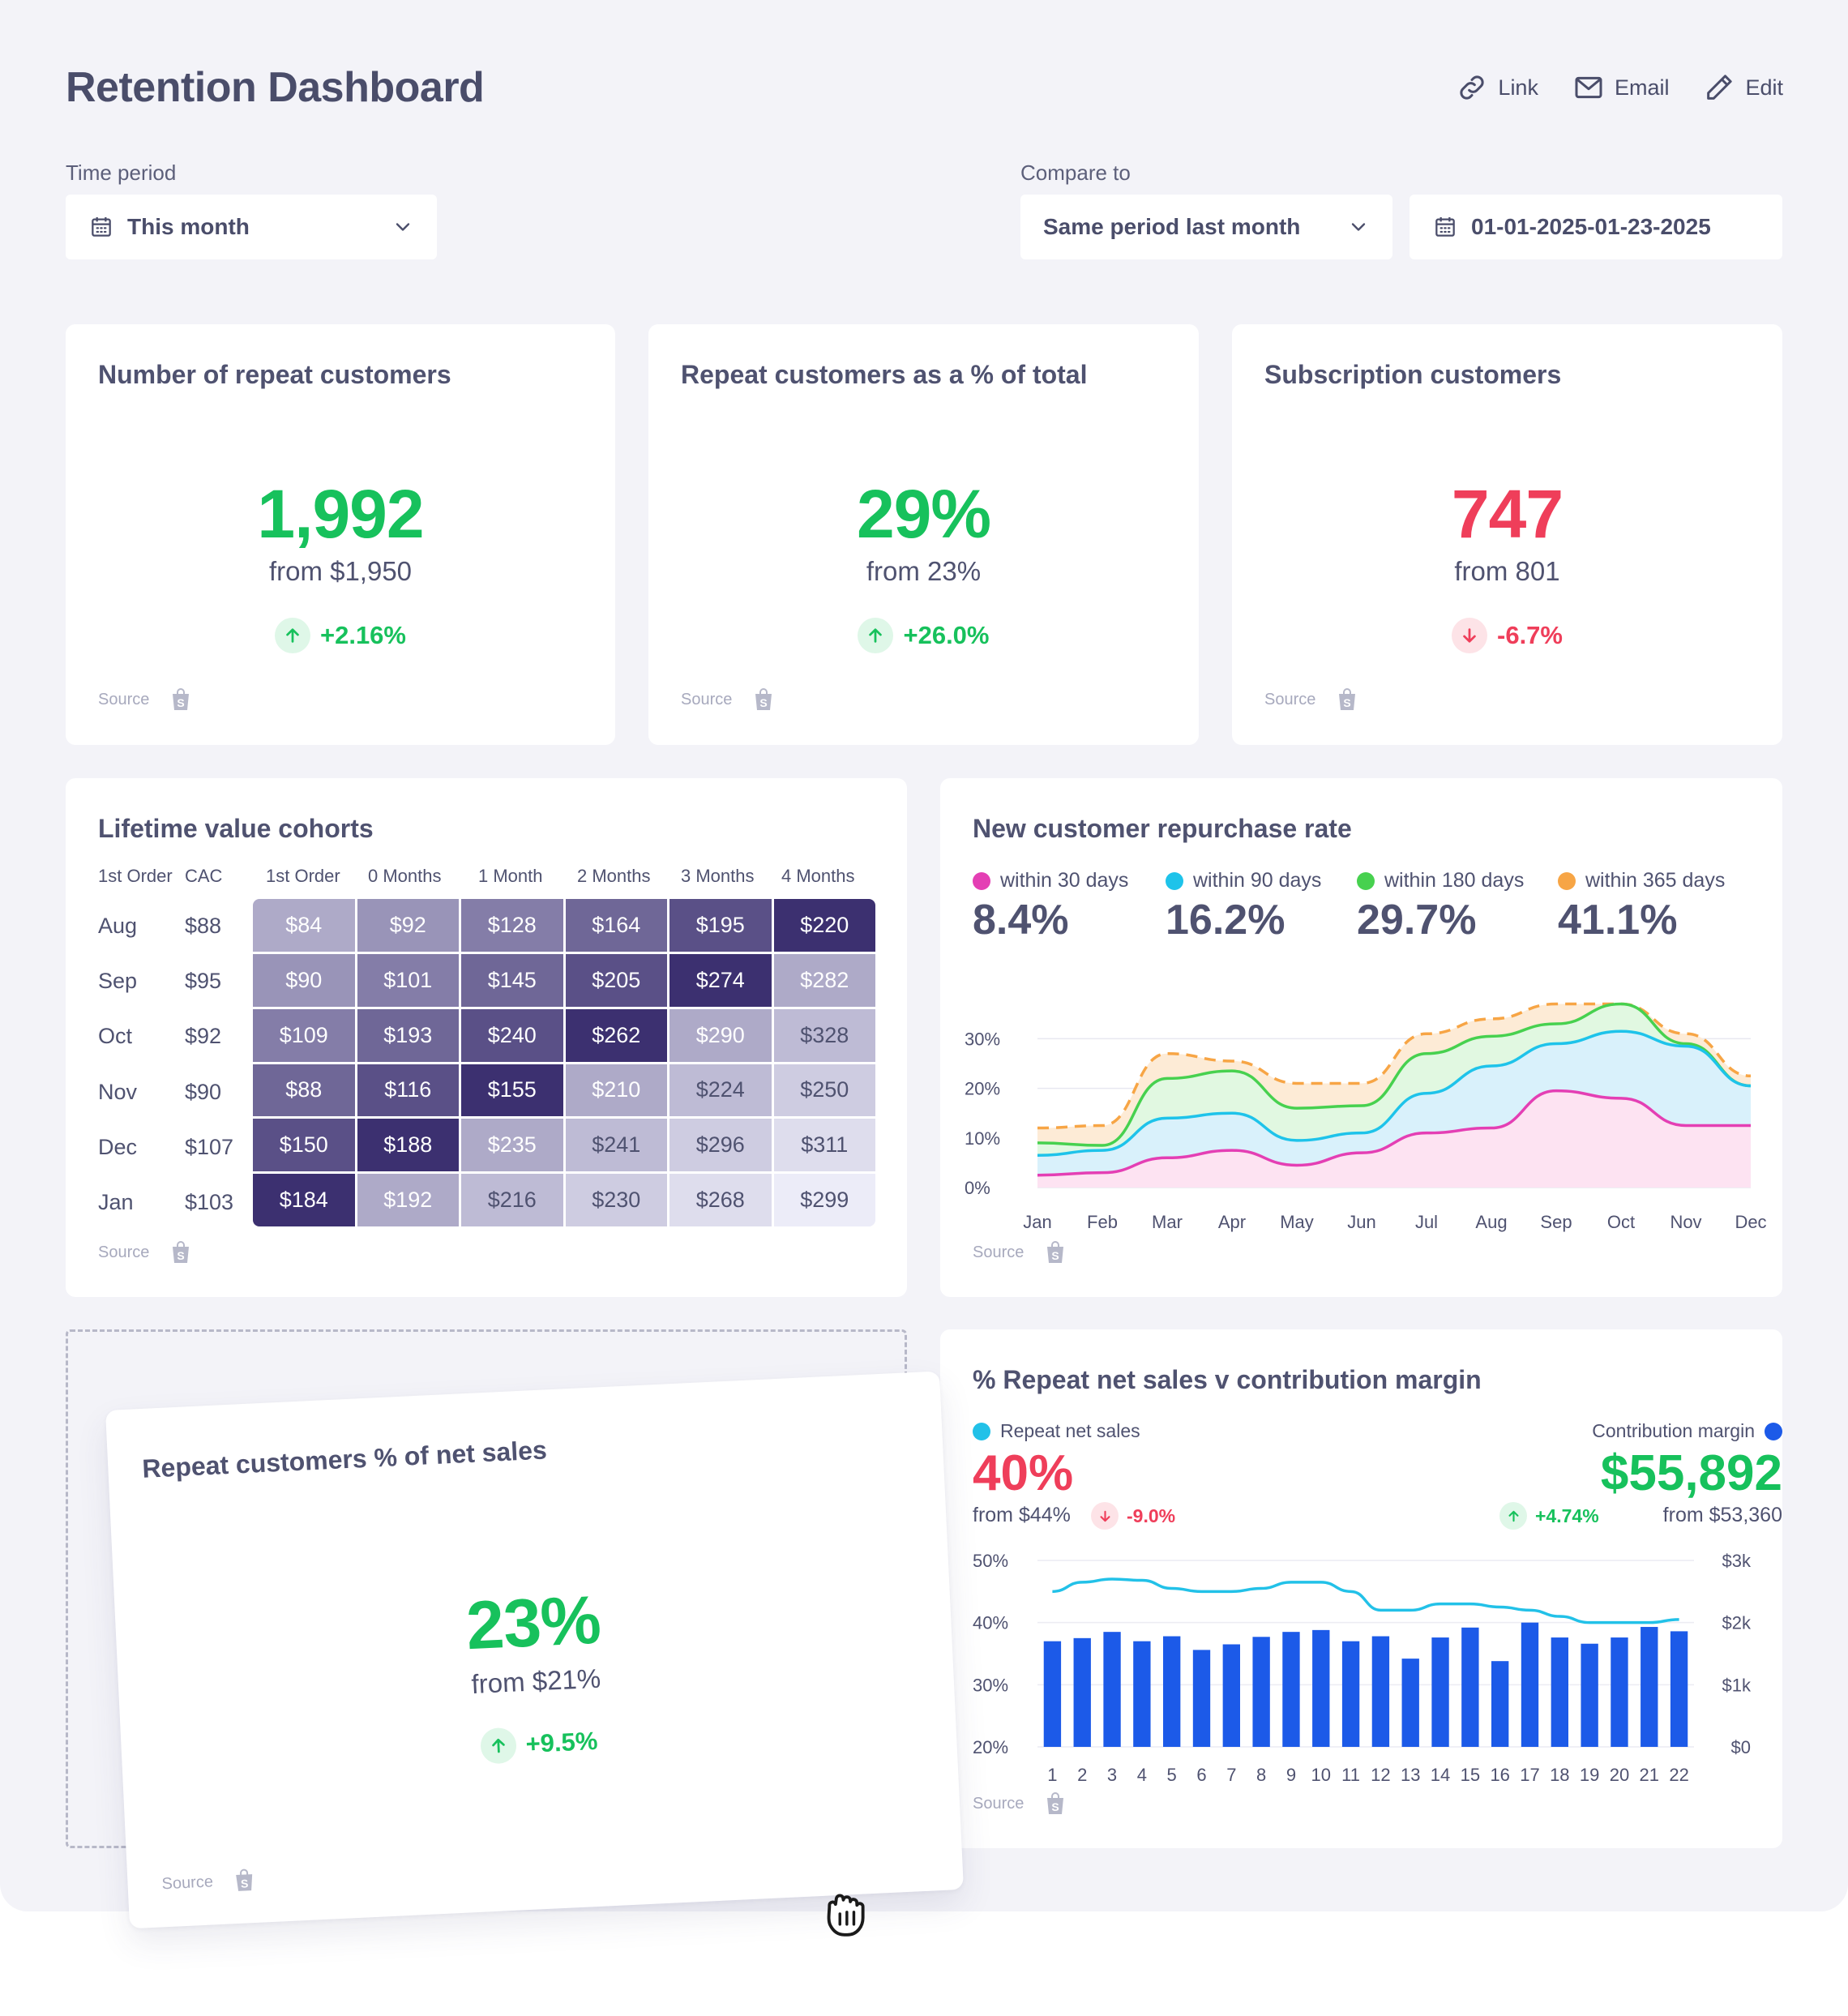 The width and height of the screenshot is (1848, 2016). Describe the element at coordinates (977, 1188) in the screenshot. I see `y-tick-label: 0%` at that location.